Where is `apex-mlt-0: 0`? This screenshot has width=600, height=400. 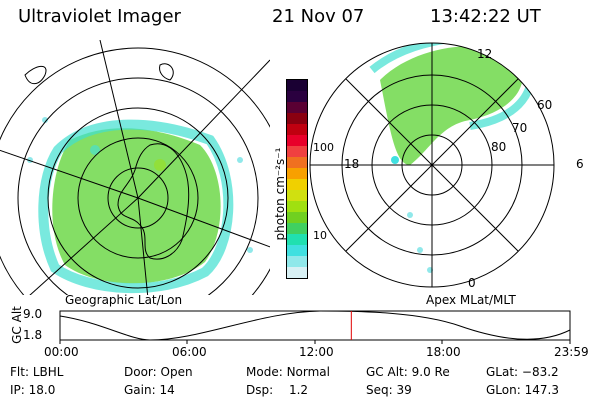 apex-mlt-0: 0 is located at coordinates (472, 283).